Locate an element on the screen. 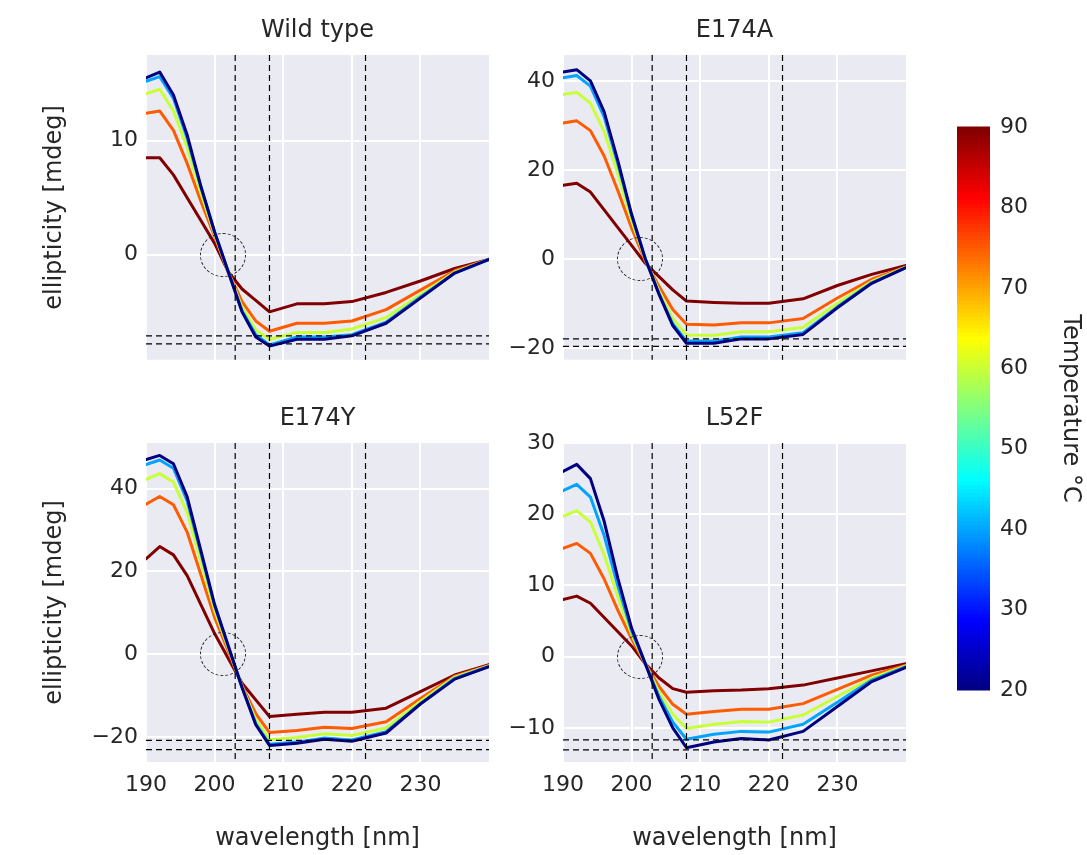  color-bar-label: 60 is located at coordinates (1014, 366).